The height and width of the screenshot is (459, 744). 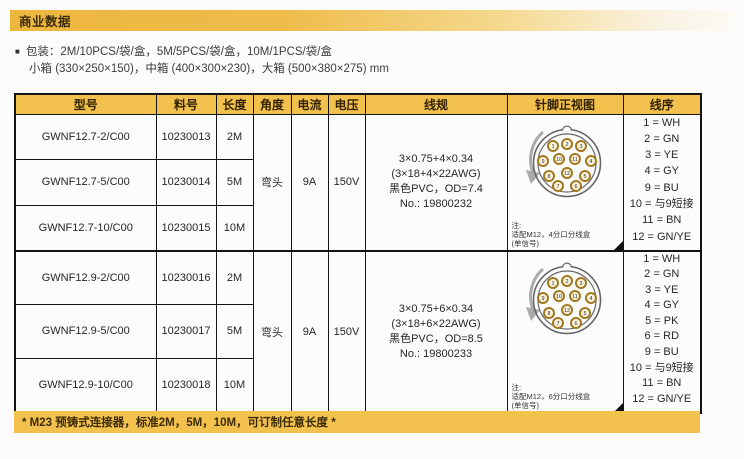 What do you see at coordinates (436, 174) in the screenshot?
I see `wire-spec-line: (3×18+4×22AWG)` at bounding box center [436, 174].